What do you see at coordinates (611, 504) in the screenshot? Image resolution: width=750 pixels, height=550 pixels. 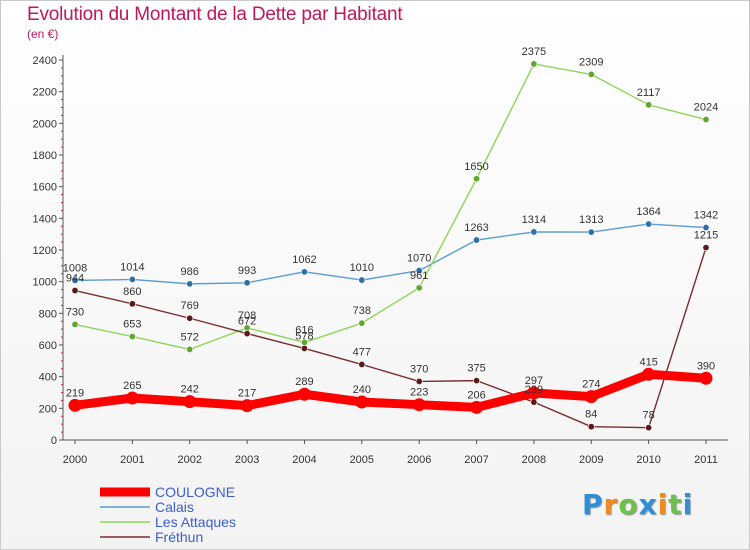 I see `logo-letter: r` at bounding box center [611, 504].